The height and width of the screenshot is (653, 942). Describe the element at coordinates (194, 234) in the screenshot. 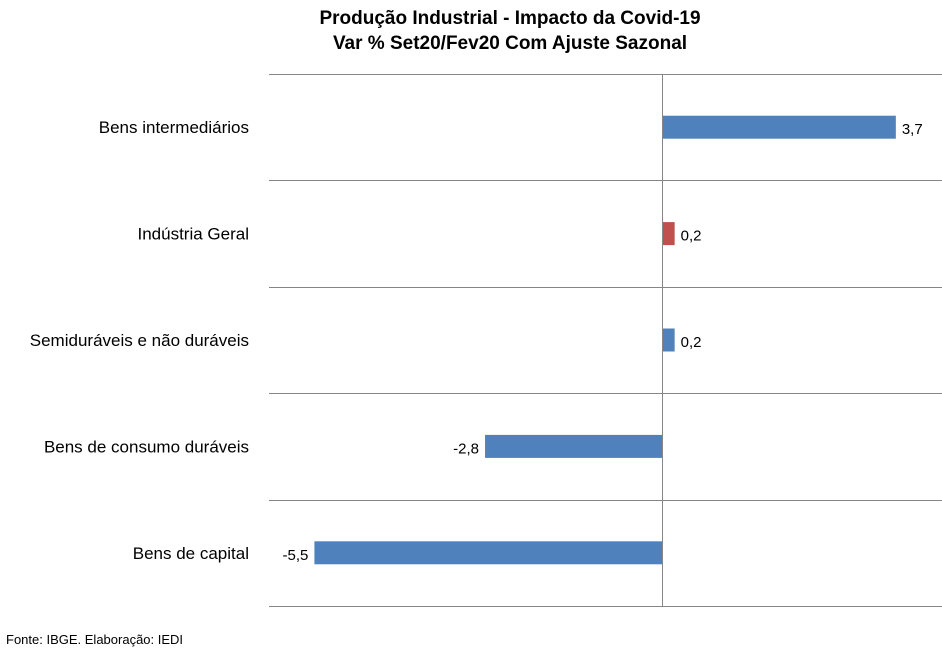

I see `category-label: Indústria Geral` at that location.